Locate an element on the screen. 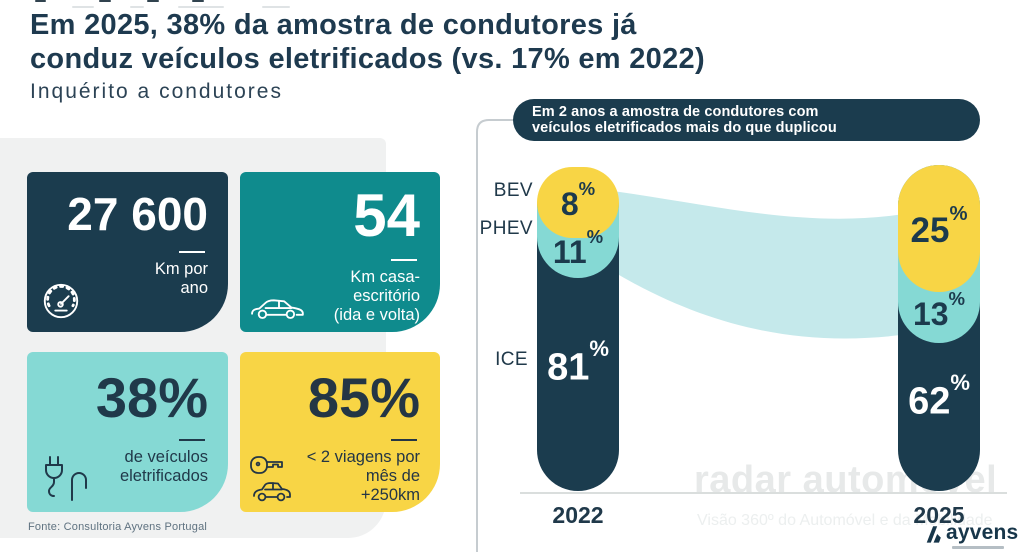 The image size is (1024, 552). watermark-subtitle: Visão 360º do Automóvel e da Mobilidade is located at coordinates (845, 520).